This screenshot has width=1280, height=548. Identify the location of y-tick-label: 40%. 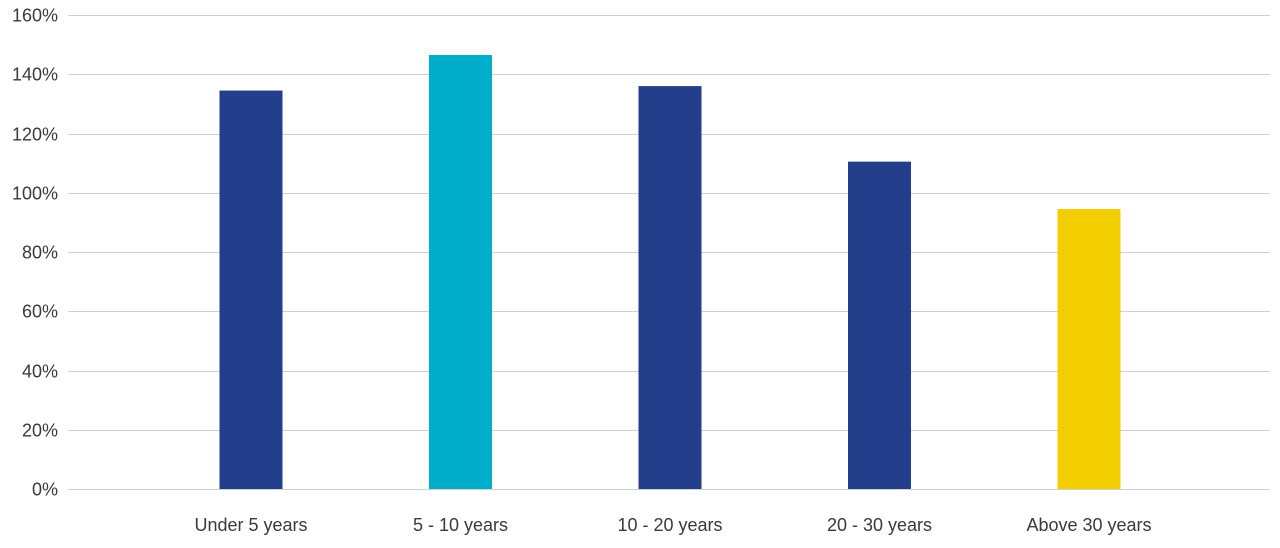
(40, 372).